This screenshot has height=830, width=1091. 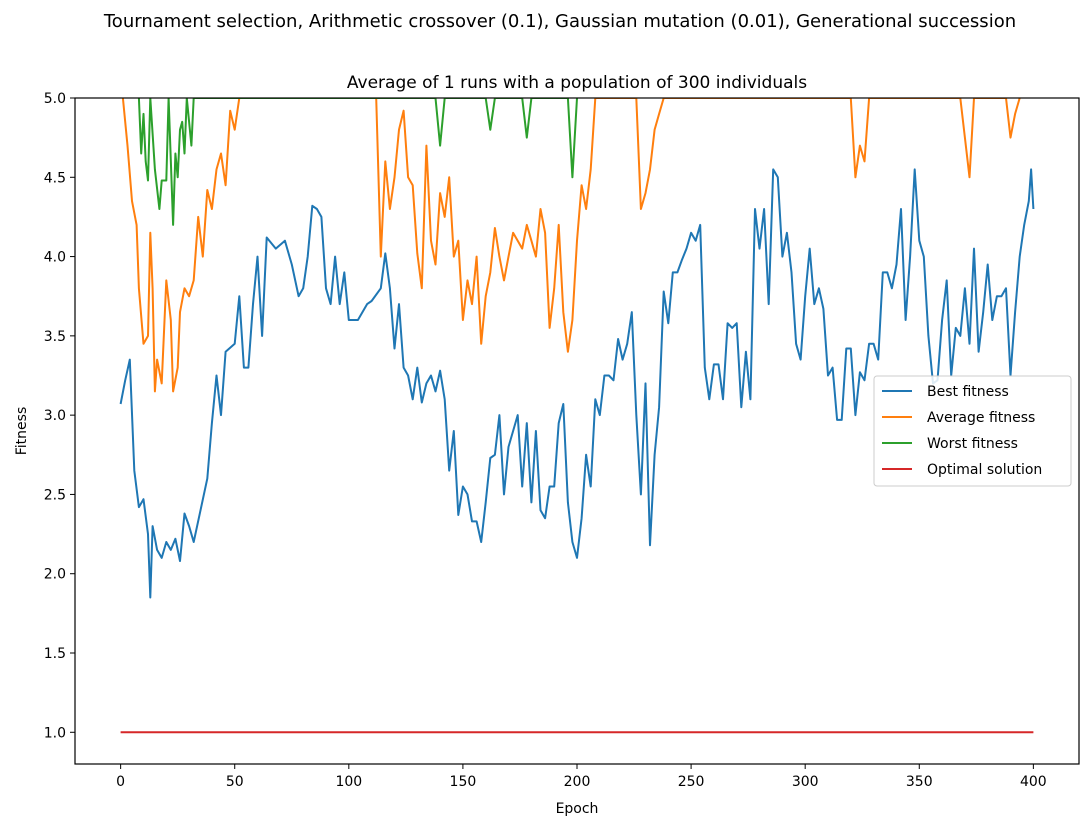 What do you see at coordinates (235, 782) in the screenshot?
I see `x-tick-label: 50` at bounding box center [235, 782].